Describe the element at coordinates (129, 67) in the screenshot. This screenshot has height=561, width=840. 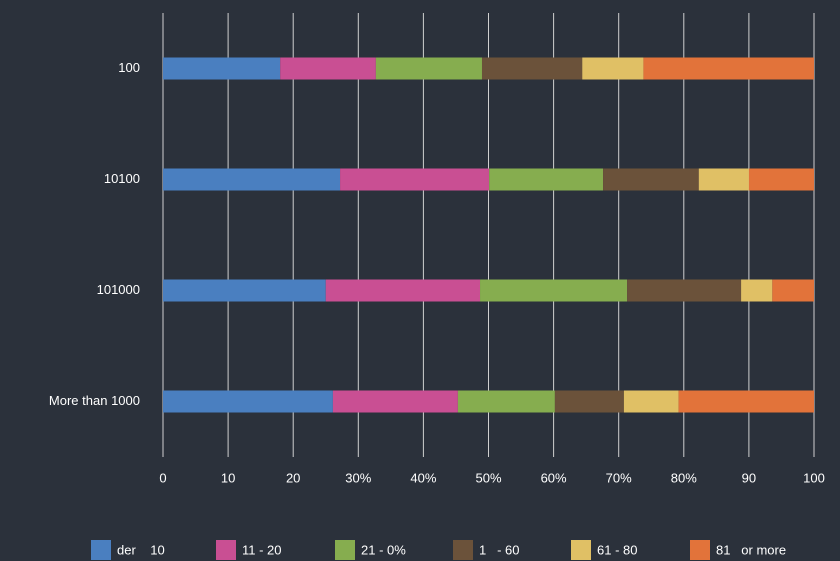
I see `y-tick-label: 100` at that location.